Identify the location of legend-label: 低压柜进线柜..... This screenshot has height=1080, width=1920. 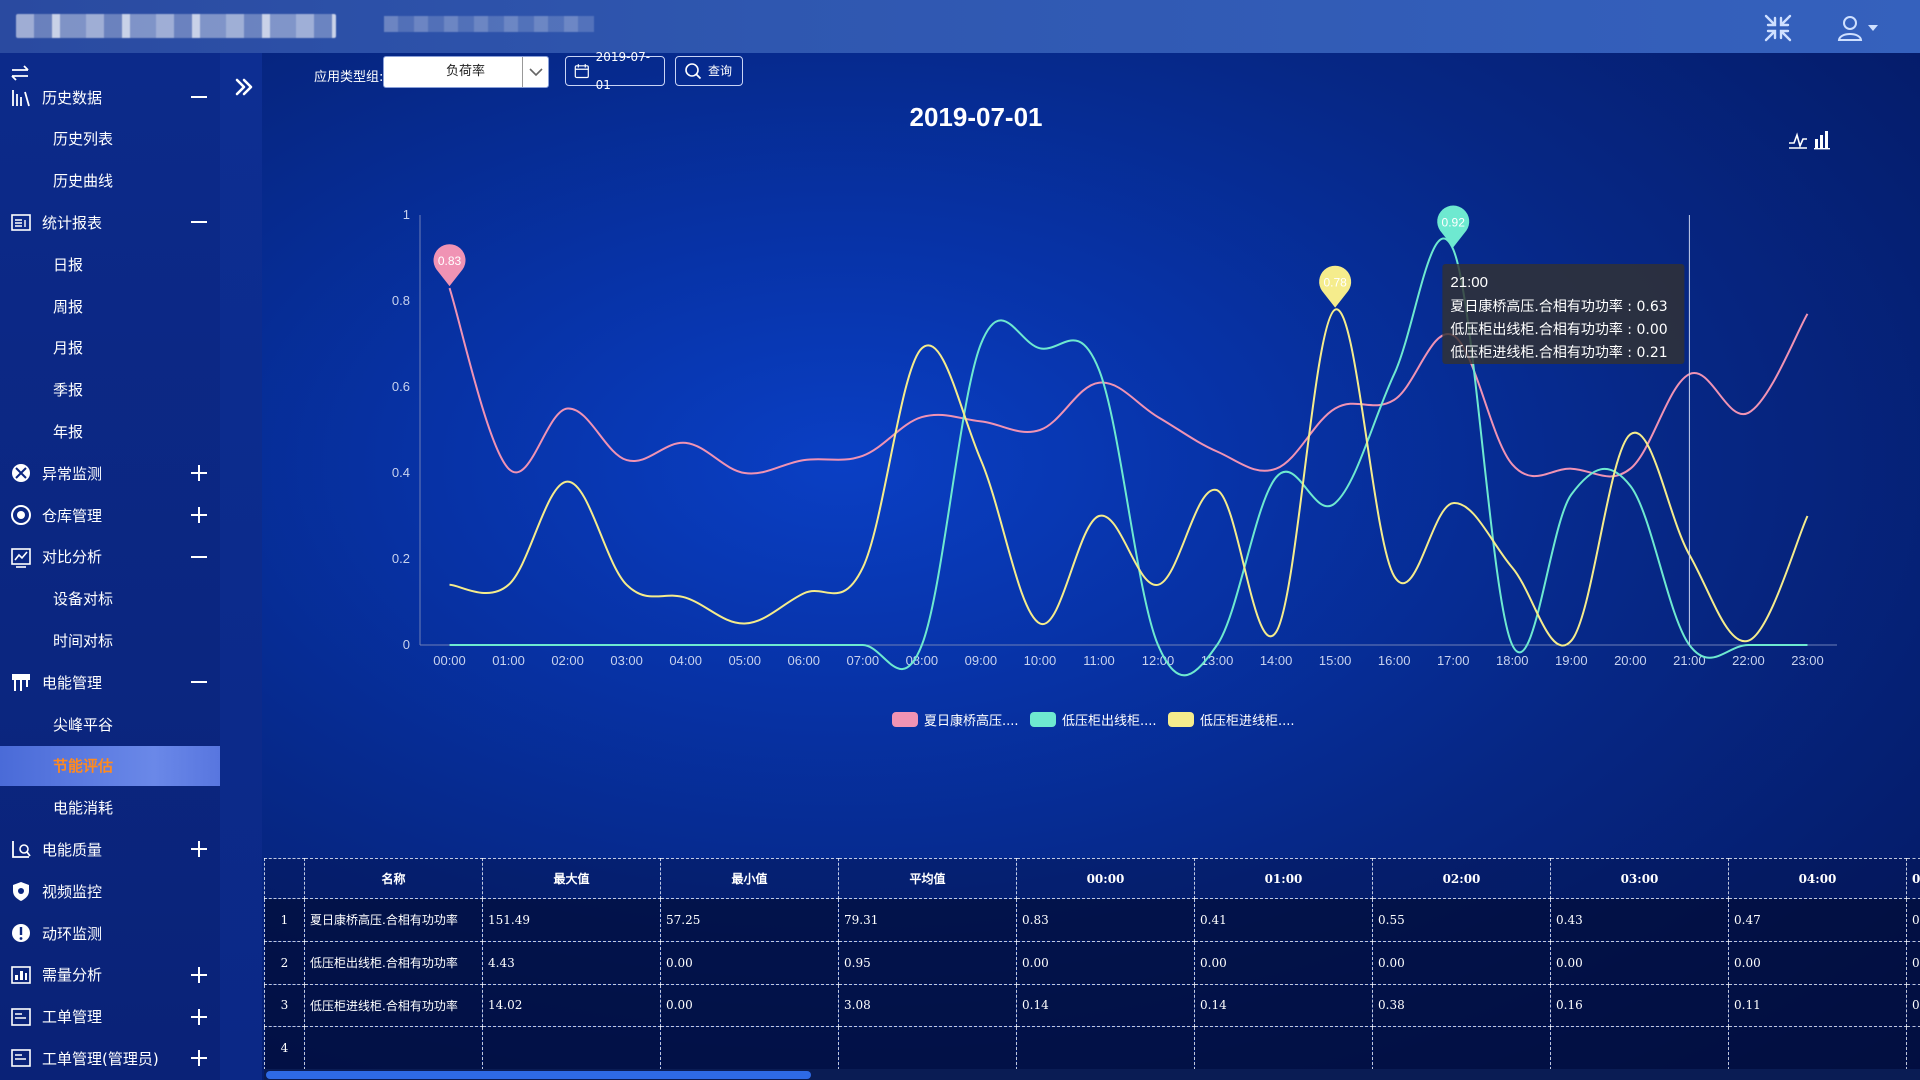
(1247, 721).